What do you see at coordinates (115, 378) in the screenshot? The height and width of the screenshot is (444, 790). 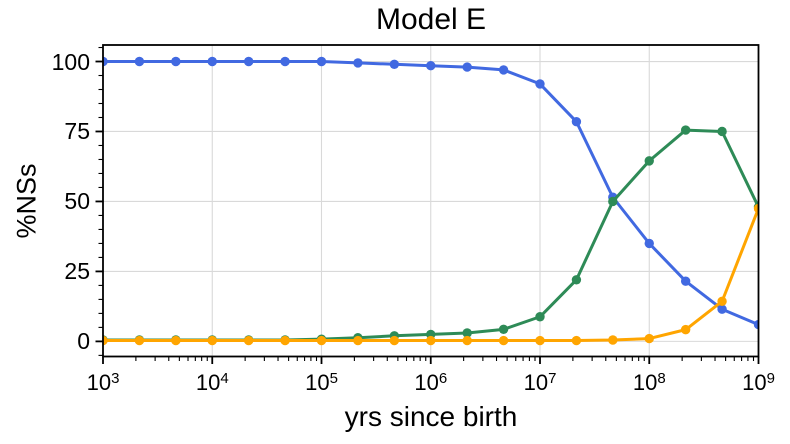 I see `x-tick-exponent: 3` at bounding box center [115, 378].